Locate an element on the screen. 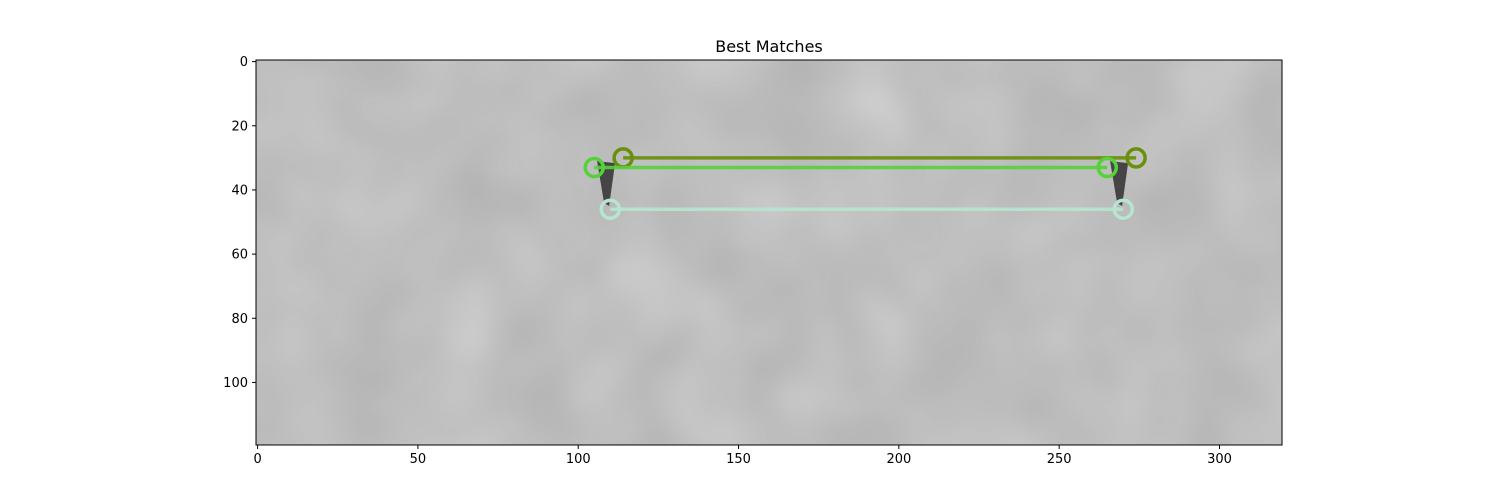 Image resolution: width=1500 pixels, height=500 pixels. chart-title: Best Matches is located at coordinates (769, 46).